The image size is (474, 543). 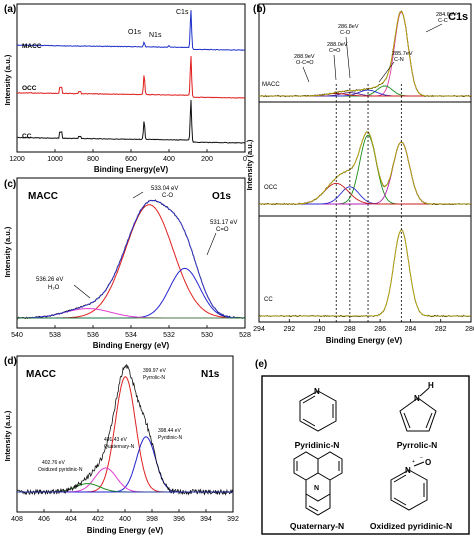 What do you see at coordinates (317, 445) in the screenshot?
I see `pyridinic-n-label: Pyridinic-N` at bounding box center [317, 445].